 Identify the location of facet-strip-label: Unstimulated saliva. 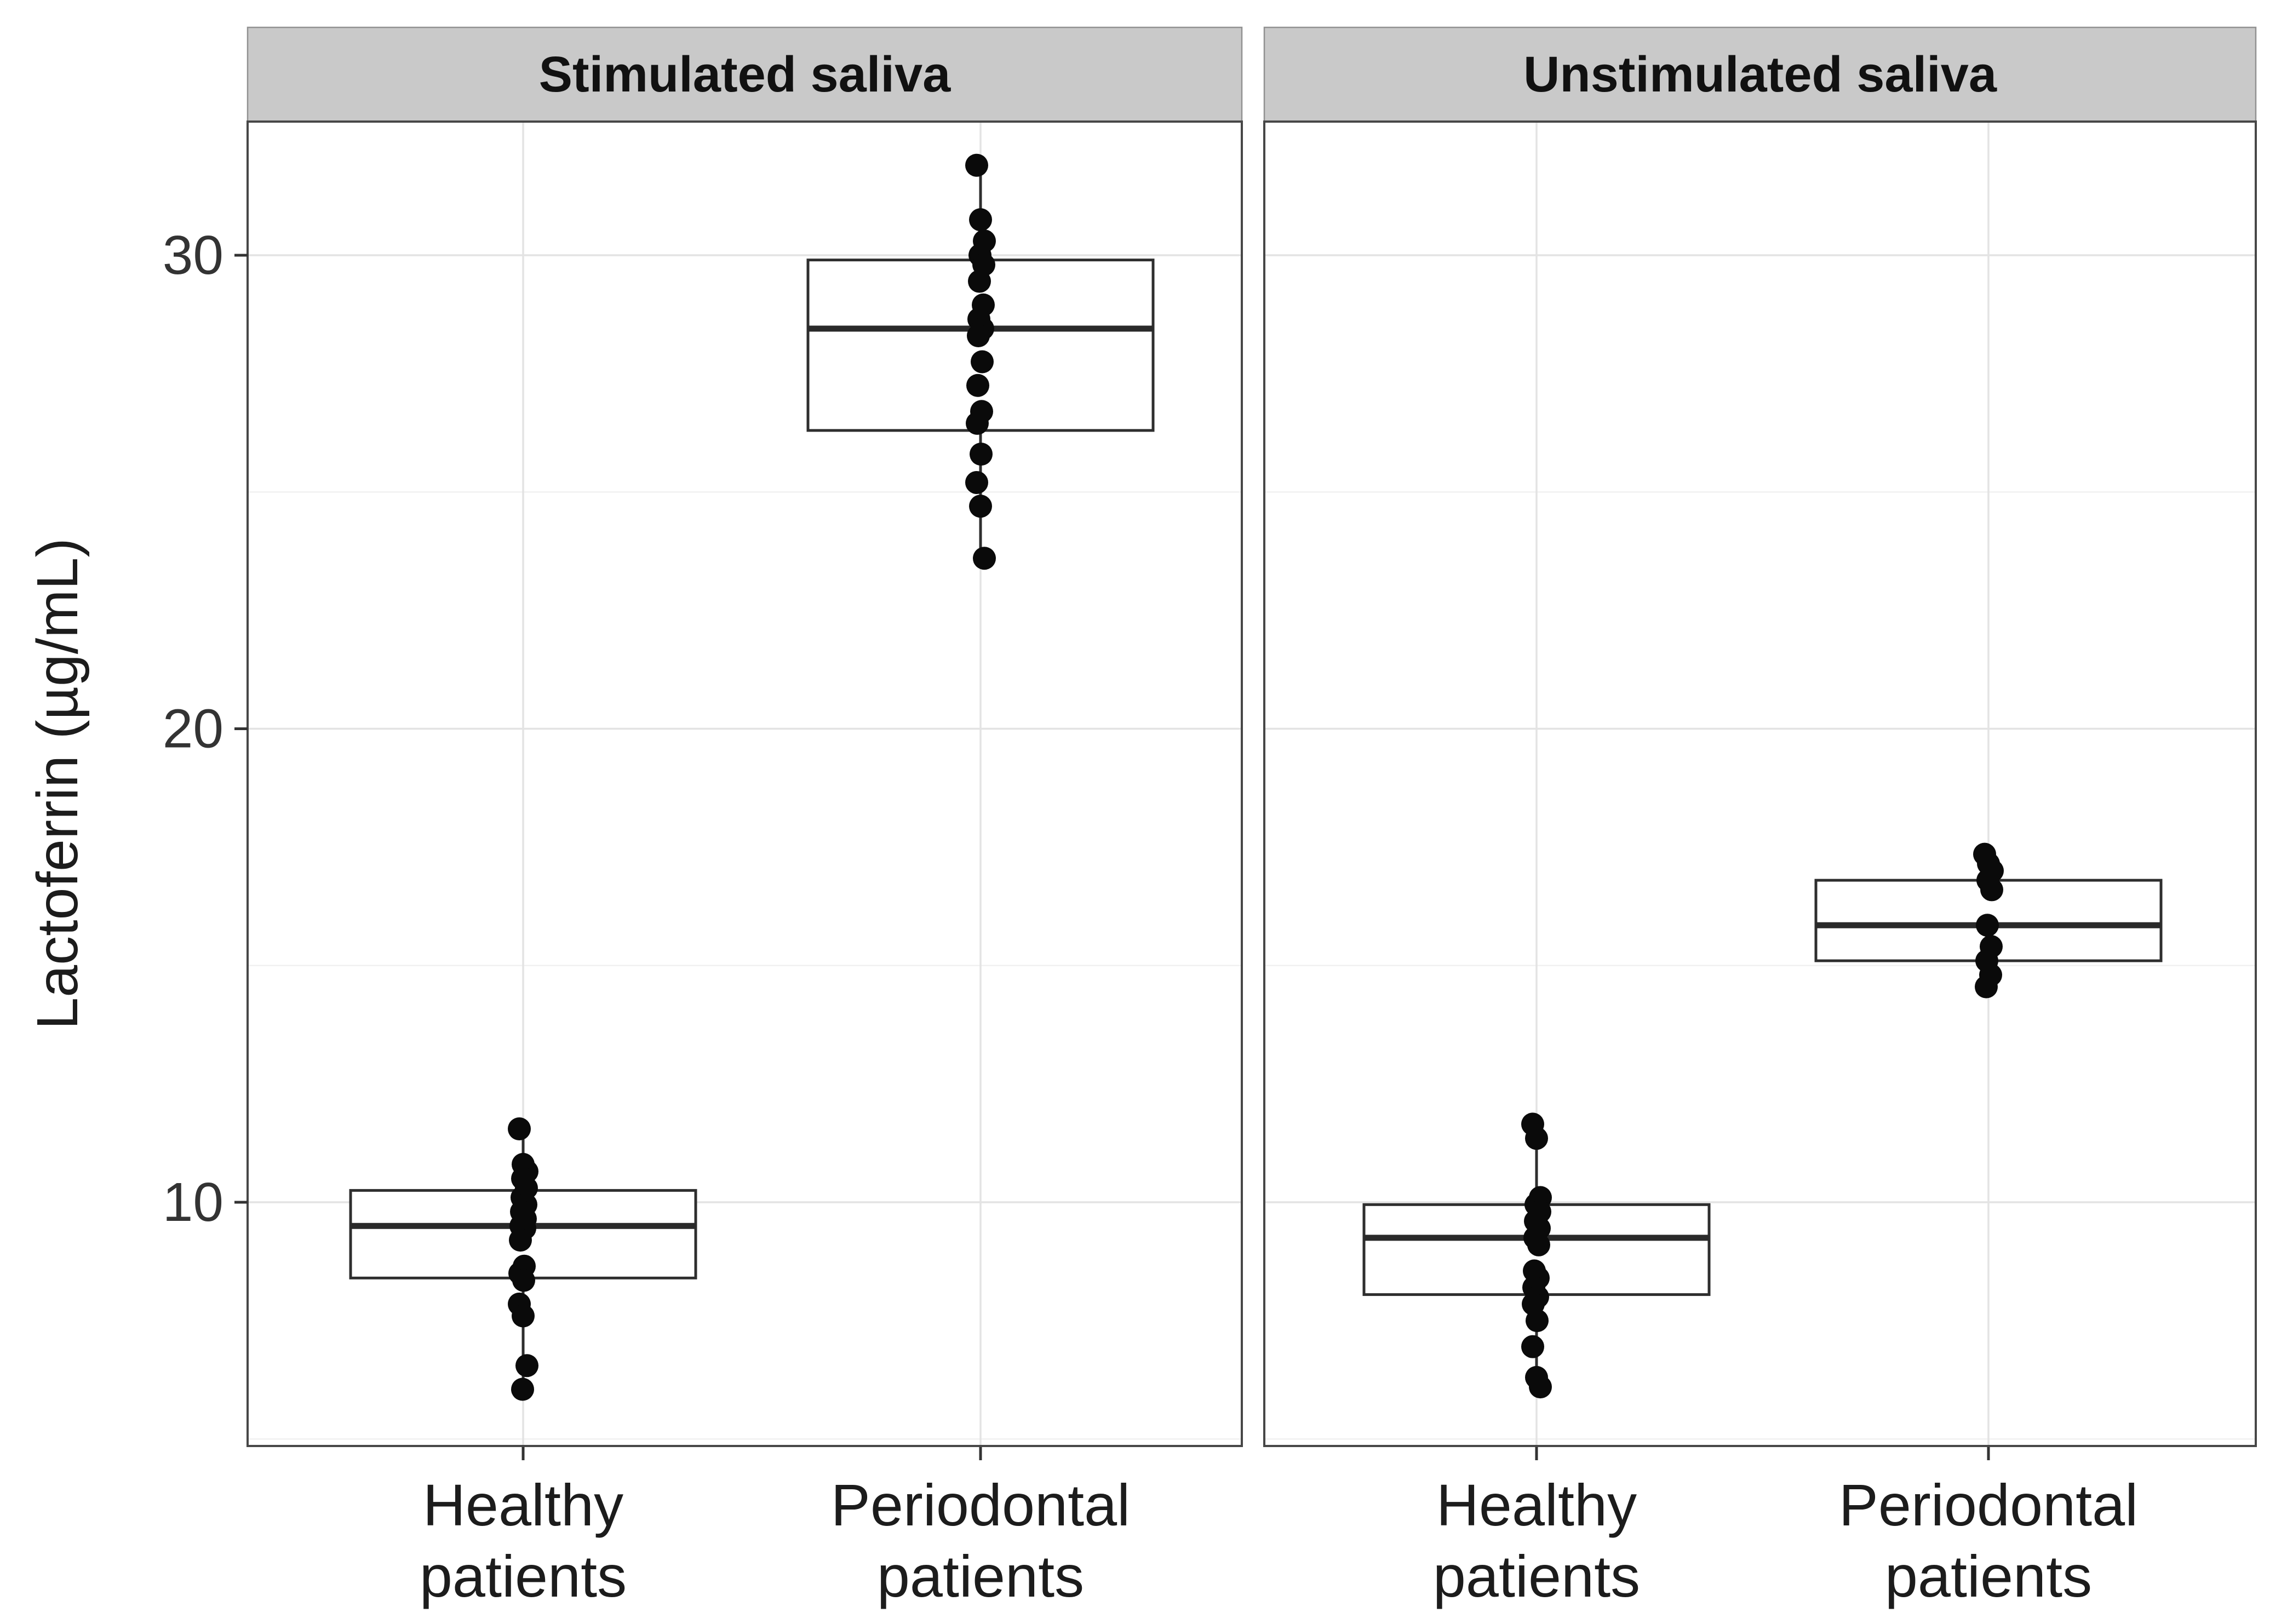
(1760, 75).